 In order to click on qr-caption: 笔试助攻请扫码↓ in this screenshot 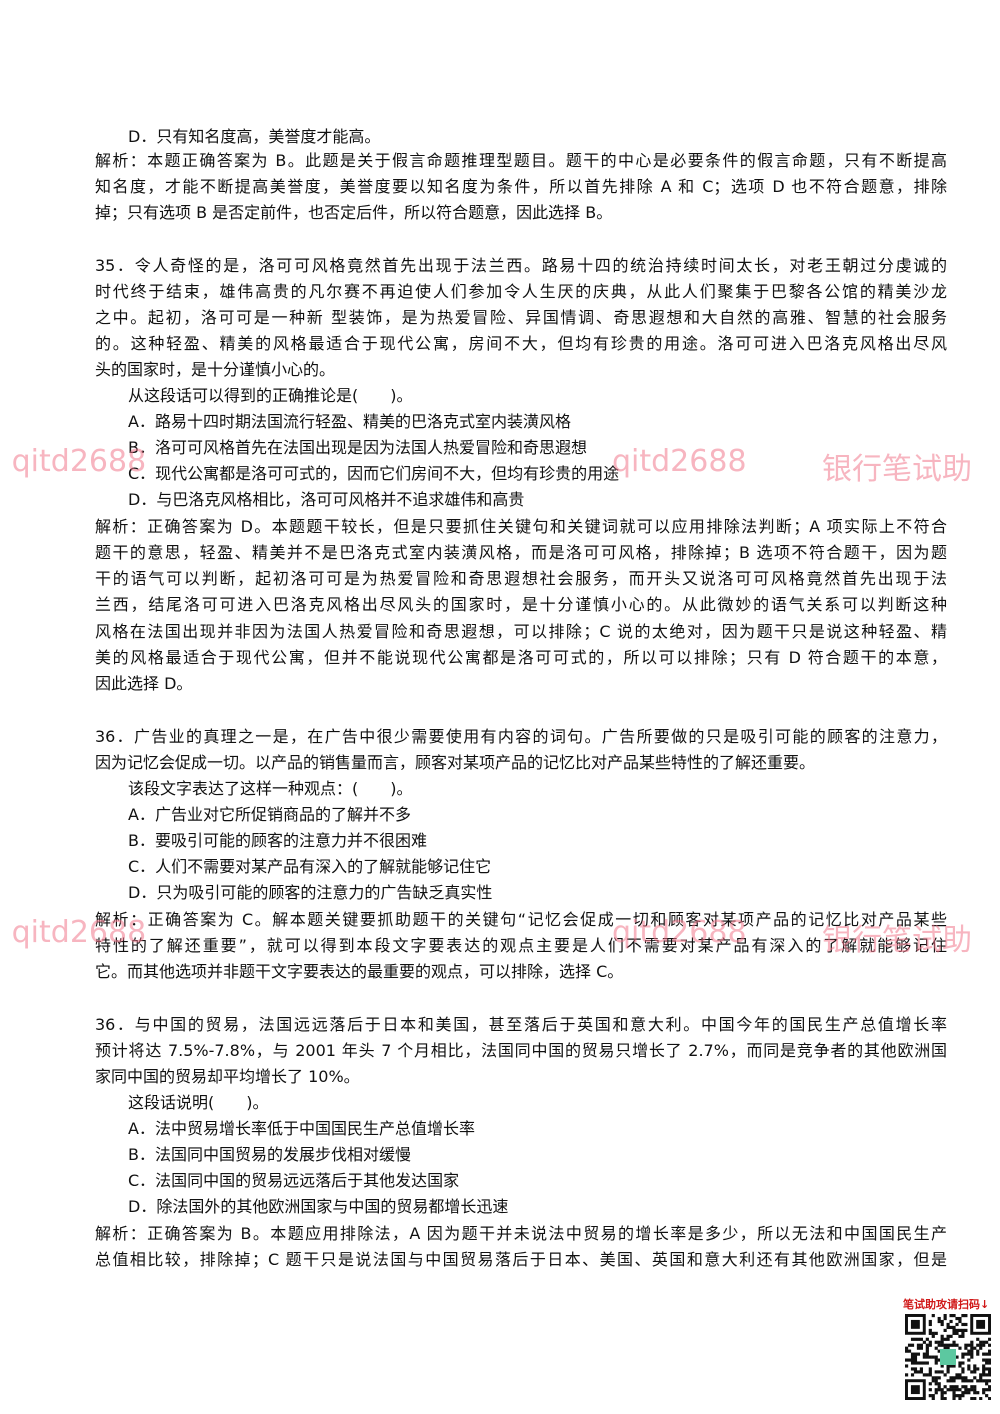, I will do `click(946, 1304)`.